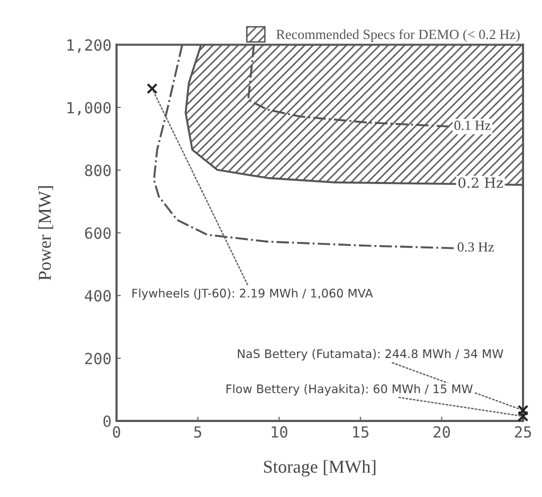 The width and height of the screenshot is (542, 497). I want to click on legend-label: Recommended Specs for DEMO (< 0.2 Hz), so click(398, 35).